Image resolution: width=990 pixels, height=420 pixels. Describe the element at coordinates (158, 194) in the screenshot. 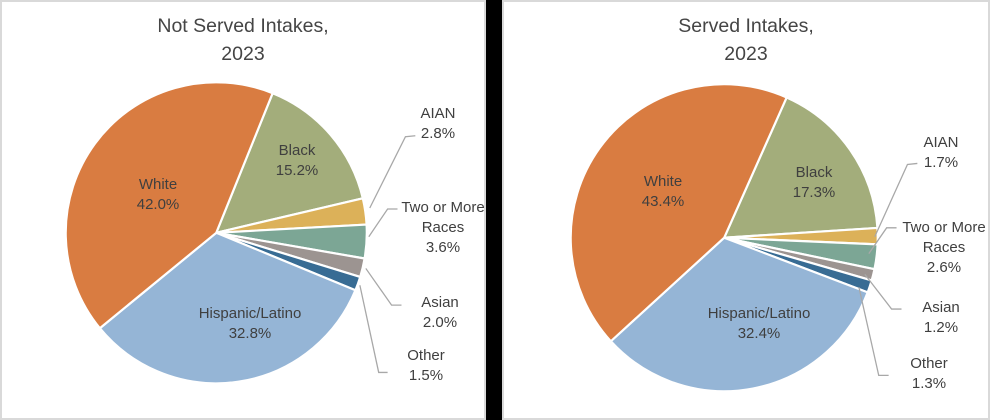

I see `slice-label-white: White 42.0%` at that location.